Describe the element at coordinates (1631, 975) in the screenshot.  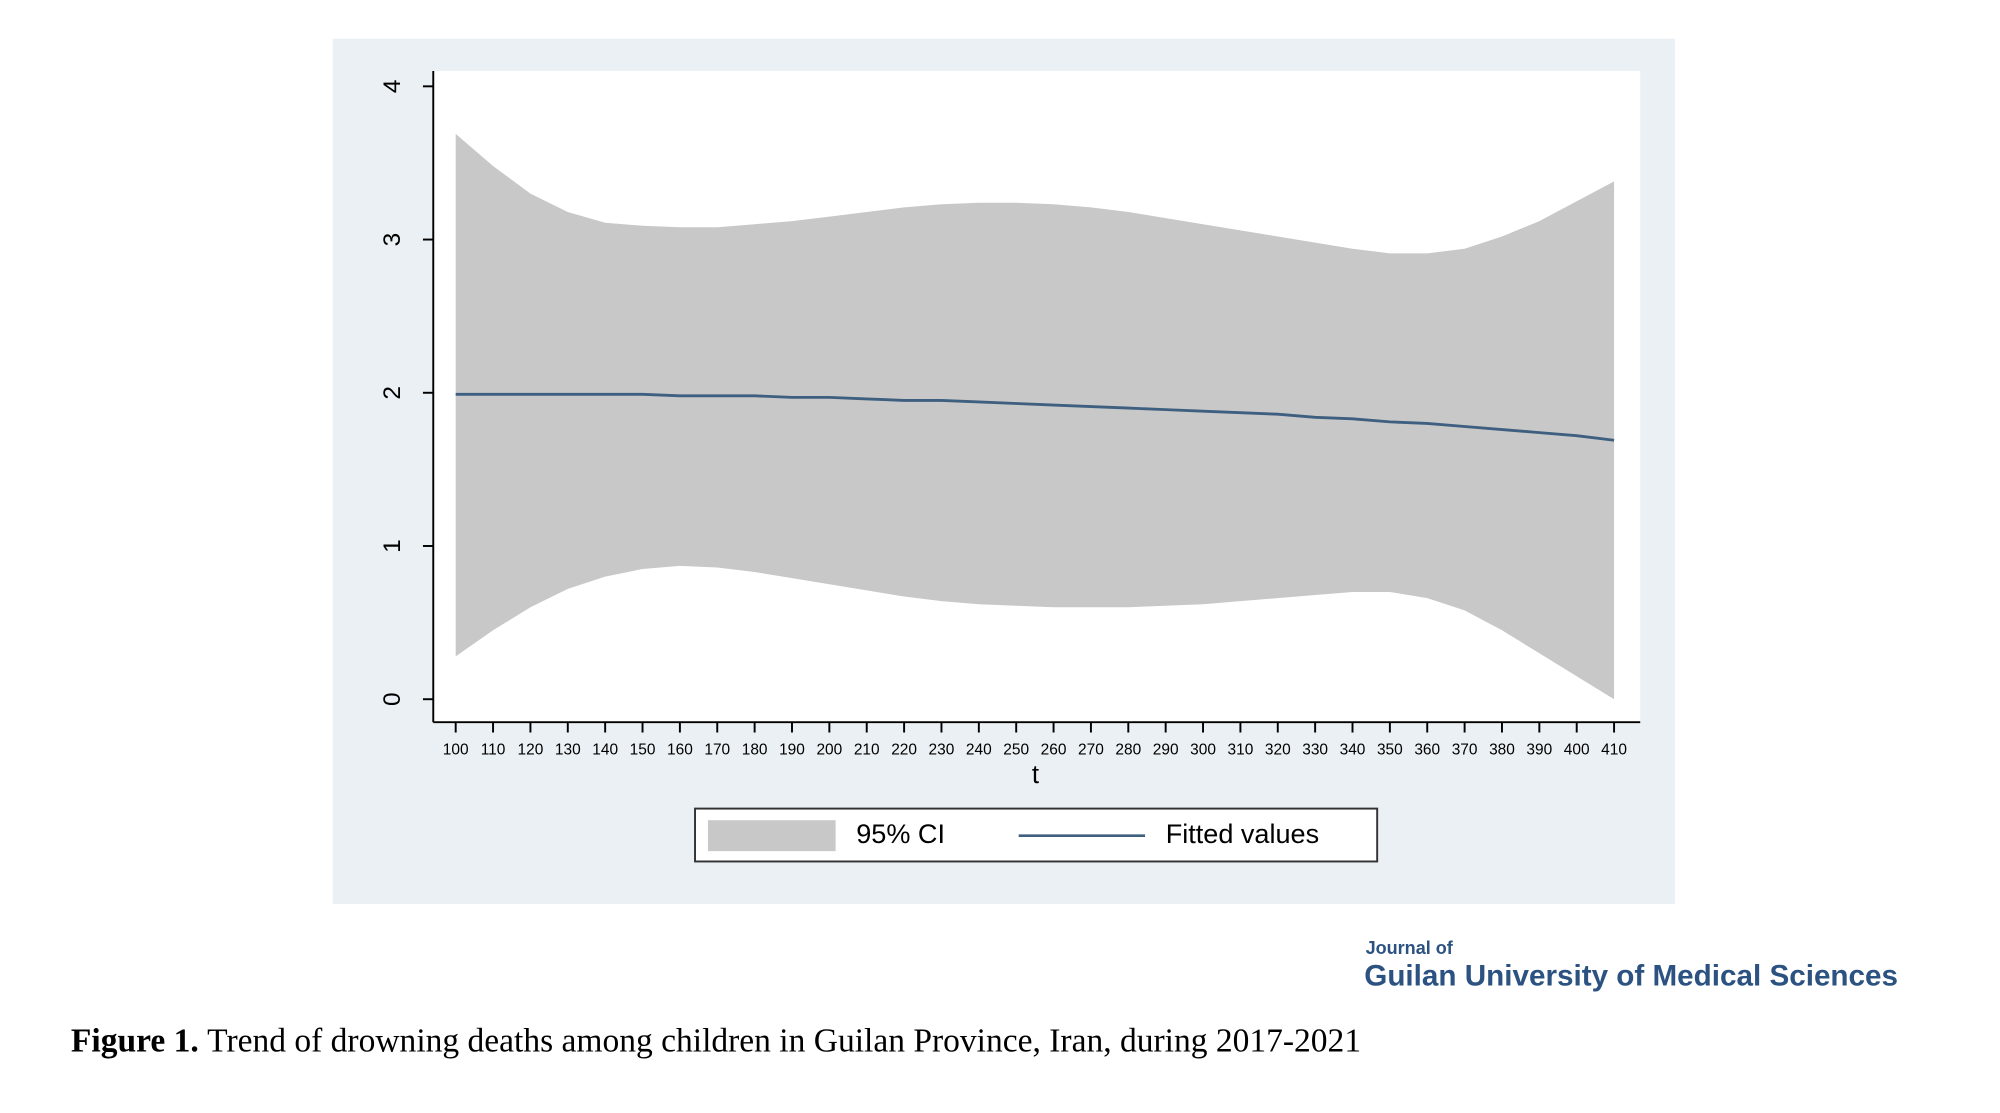
I see `logo-line2: Guilan University of Medical Sciences` at that location.